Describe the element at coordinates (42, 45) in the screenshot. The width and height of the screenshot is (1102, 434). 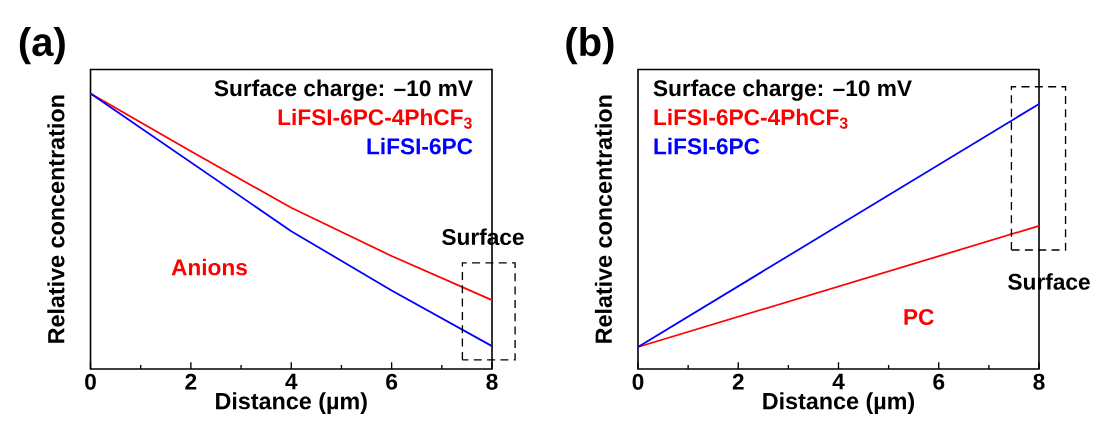
I see `chart-title: (a)` at that location.